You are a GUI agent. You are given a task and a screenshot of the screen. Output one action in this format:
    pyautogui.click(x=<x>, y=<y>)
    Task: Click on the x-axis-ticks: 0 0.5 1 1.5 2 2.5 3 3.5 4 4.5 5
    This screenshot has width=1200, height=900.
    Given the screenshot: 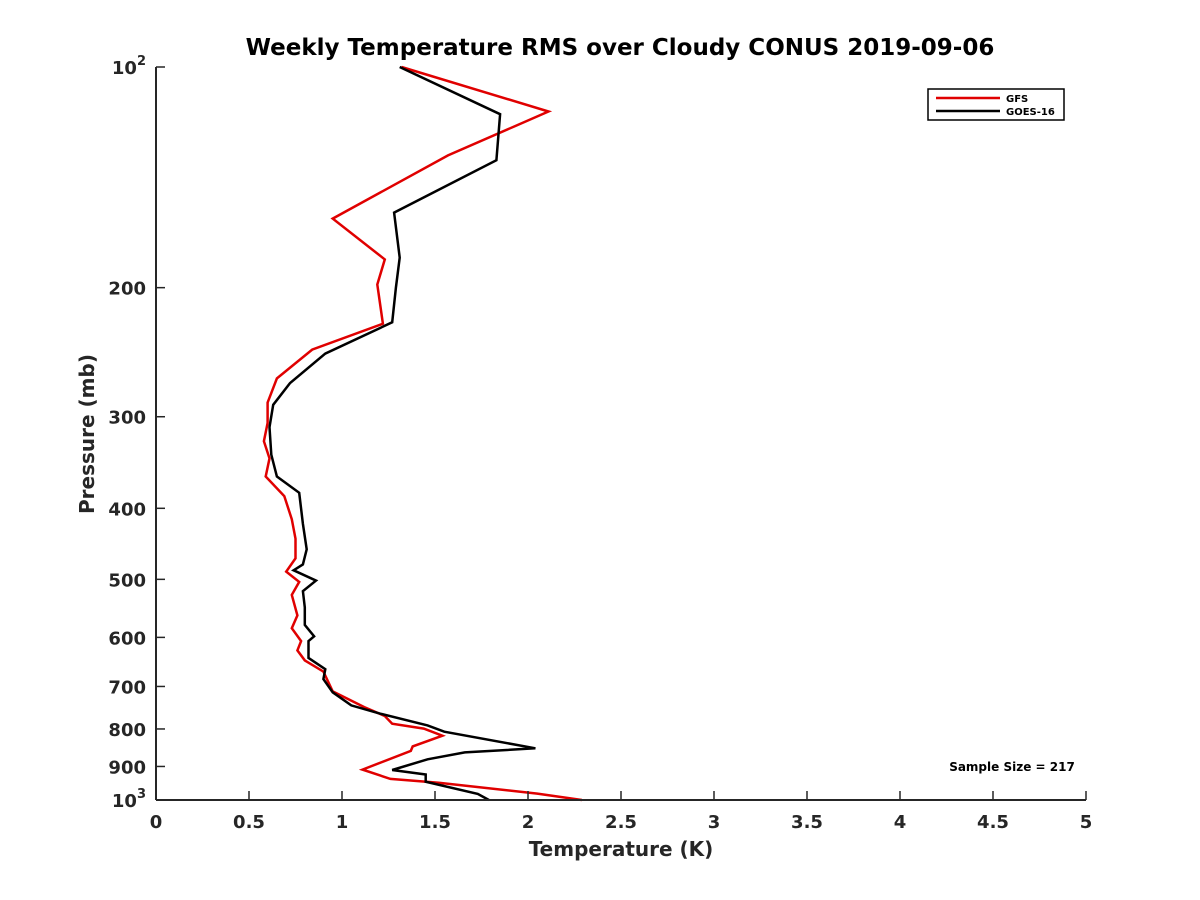 What is the action you would take?
    pyautogui.click(x=621, y=812)
    